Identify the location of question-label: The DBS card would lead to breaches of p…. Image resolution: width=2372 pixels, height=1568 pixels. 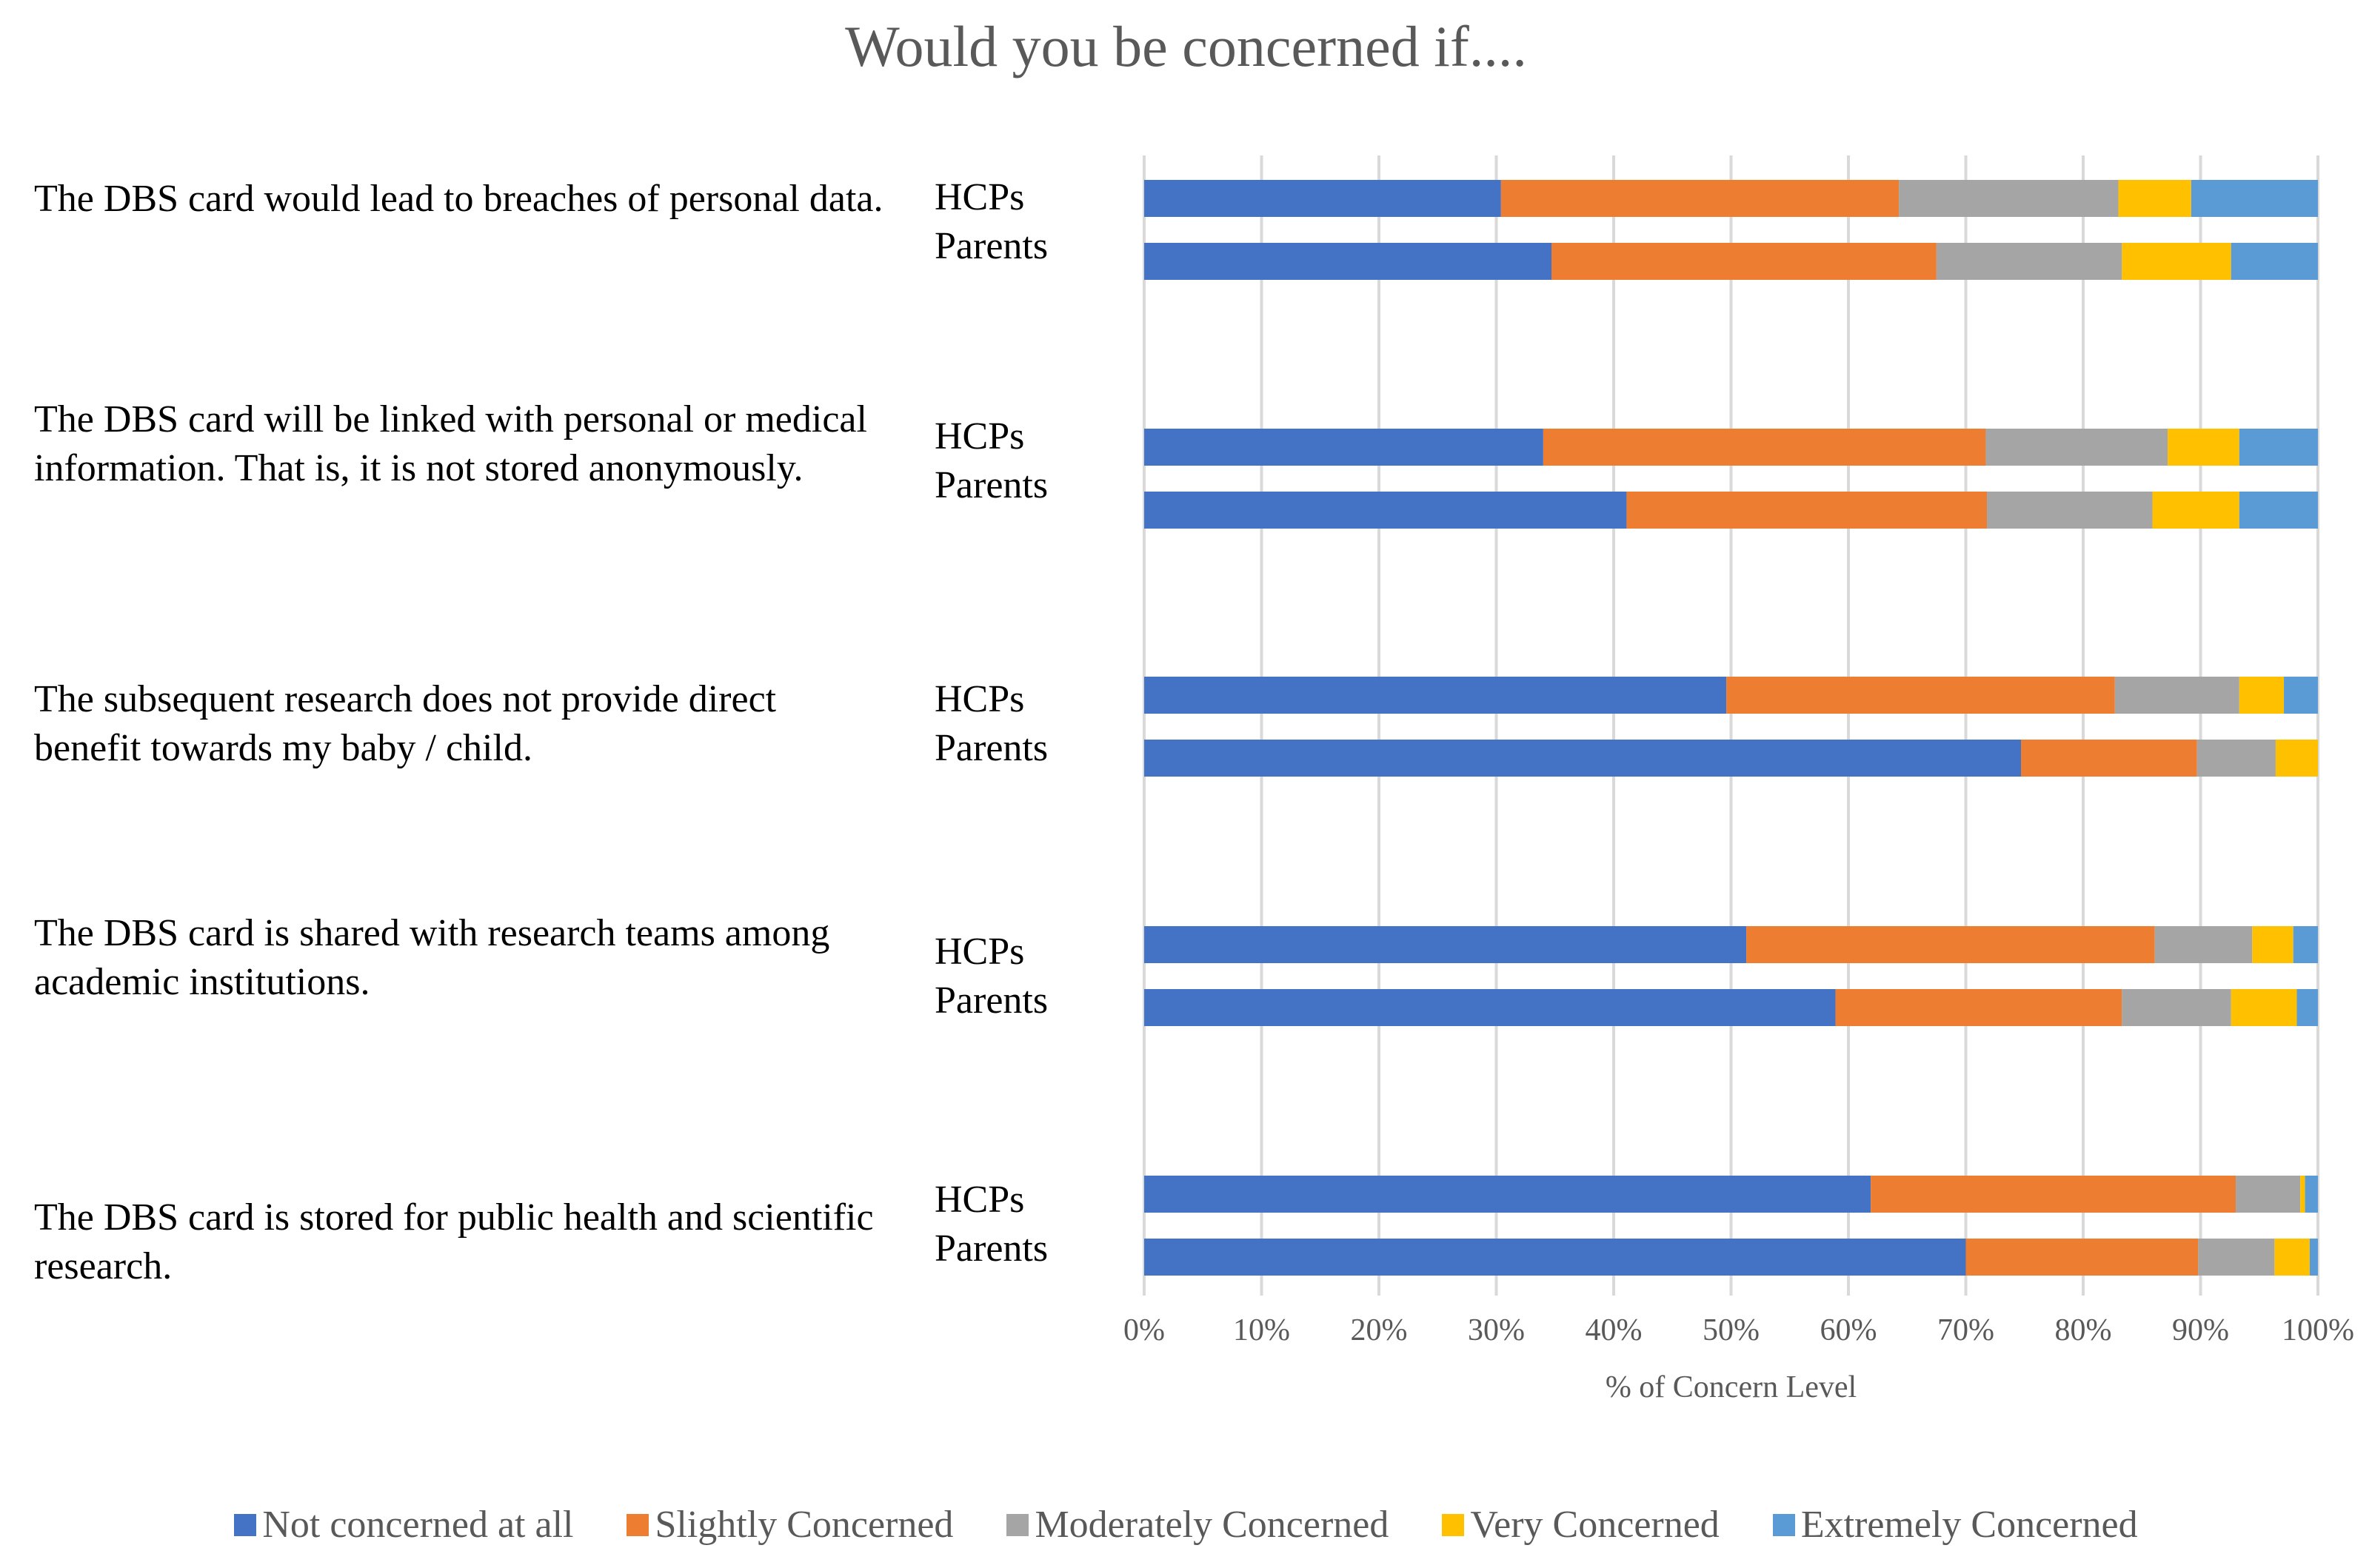
(458, 199).